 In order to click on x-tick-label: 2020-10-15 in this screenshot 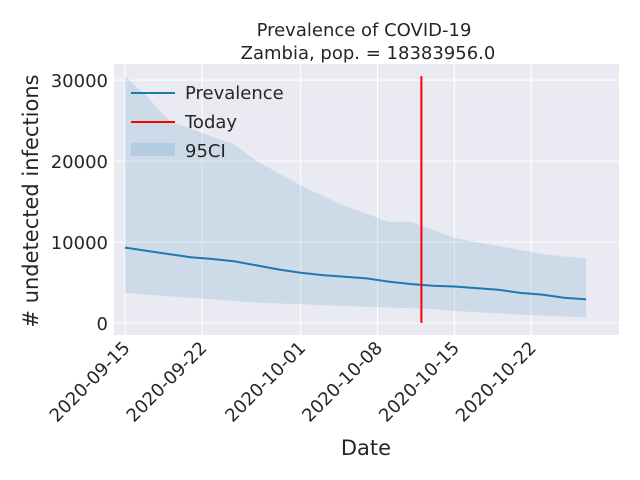, I will do `click(419, 382)`.